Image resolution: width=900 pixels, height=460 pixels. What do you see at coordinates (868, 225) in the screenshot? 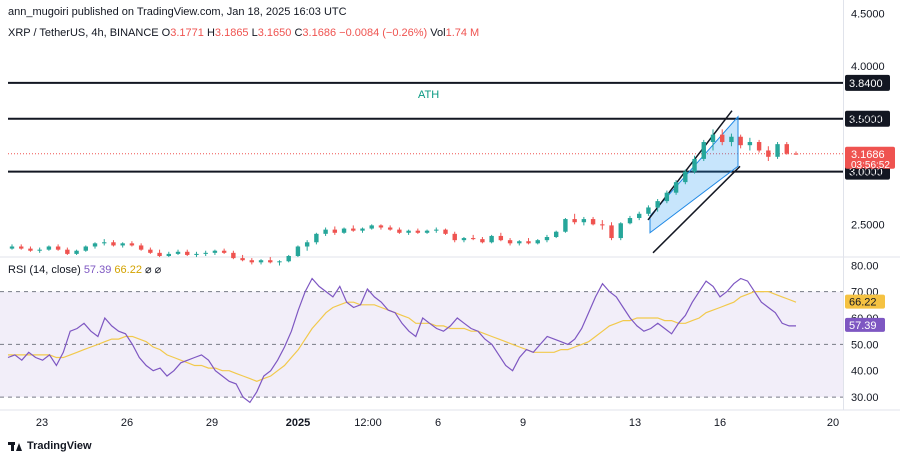
I see `price-tick-label: 2.5000` at bounding box center [868, 225].